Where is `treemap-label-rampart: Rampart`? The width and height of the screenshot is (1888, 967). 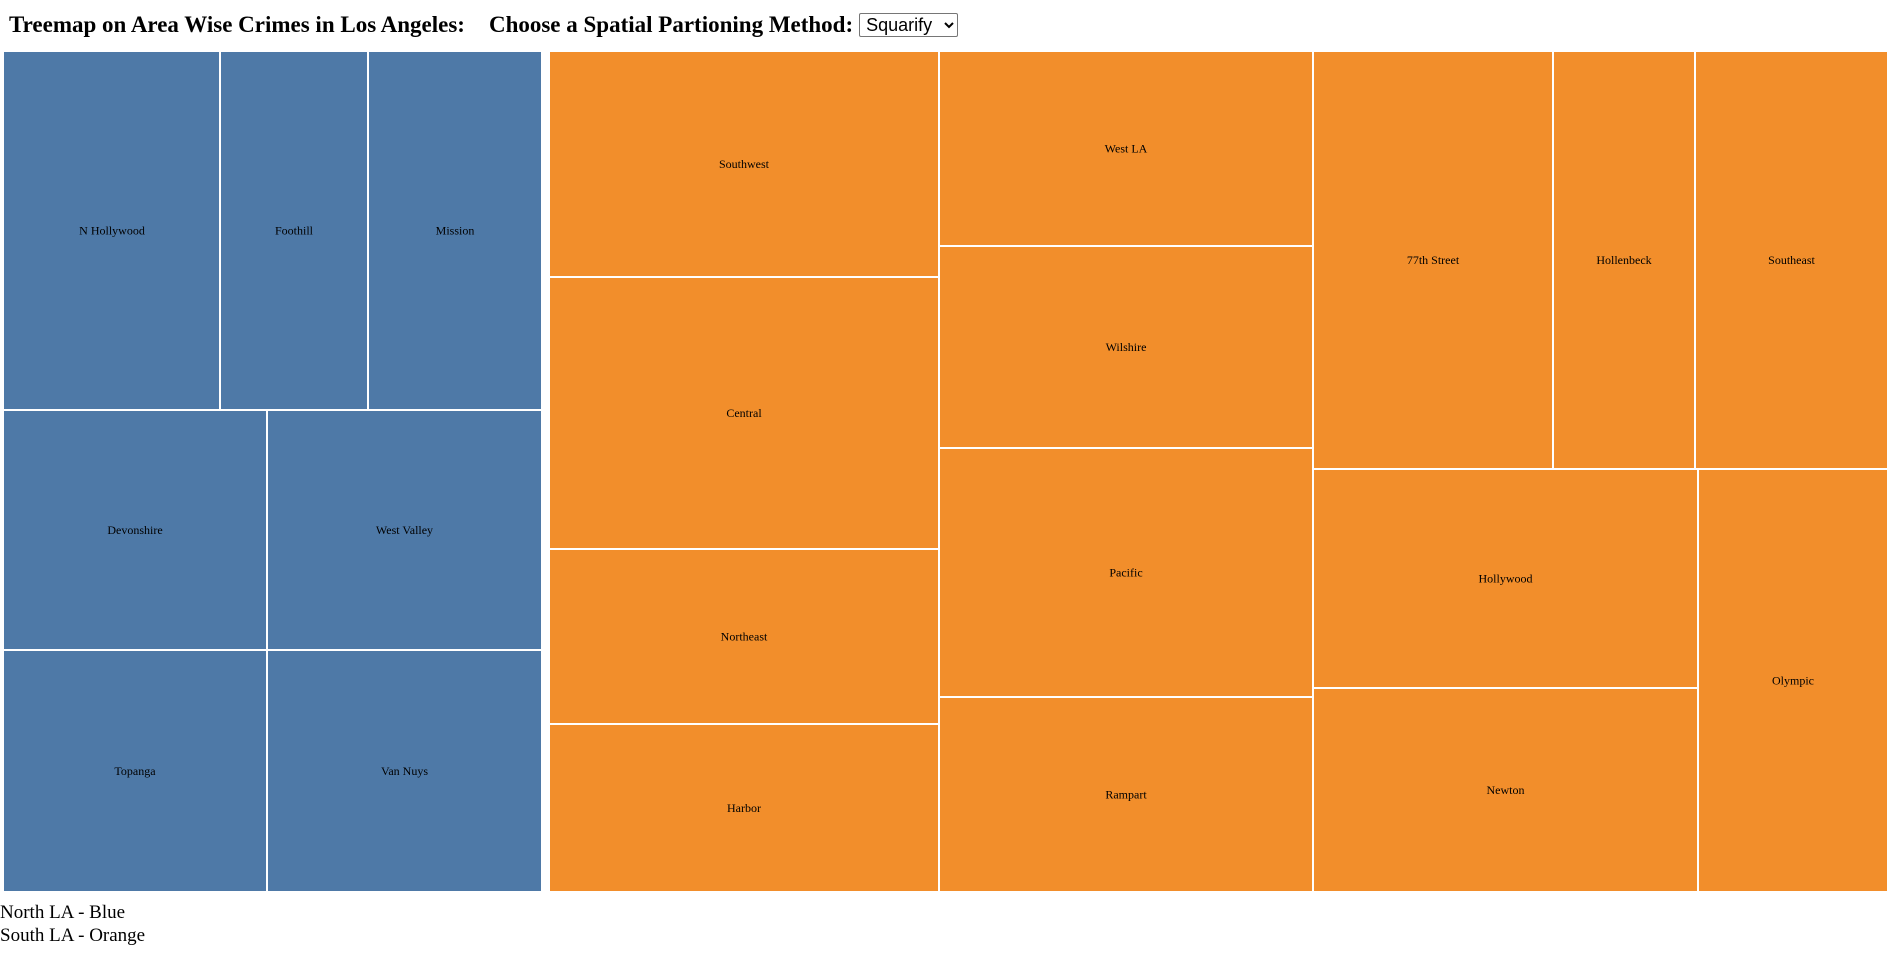
treemap-label-rampart: Rampart is located at coordinates (1126, 795).